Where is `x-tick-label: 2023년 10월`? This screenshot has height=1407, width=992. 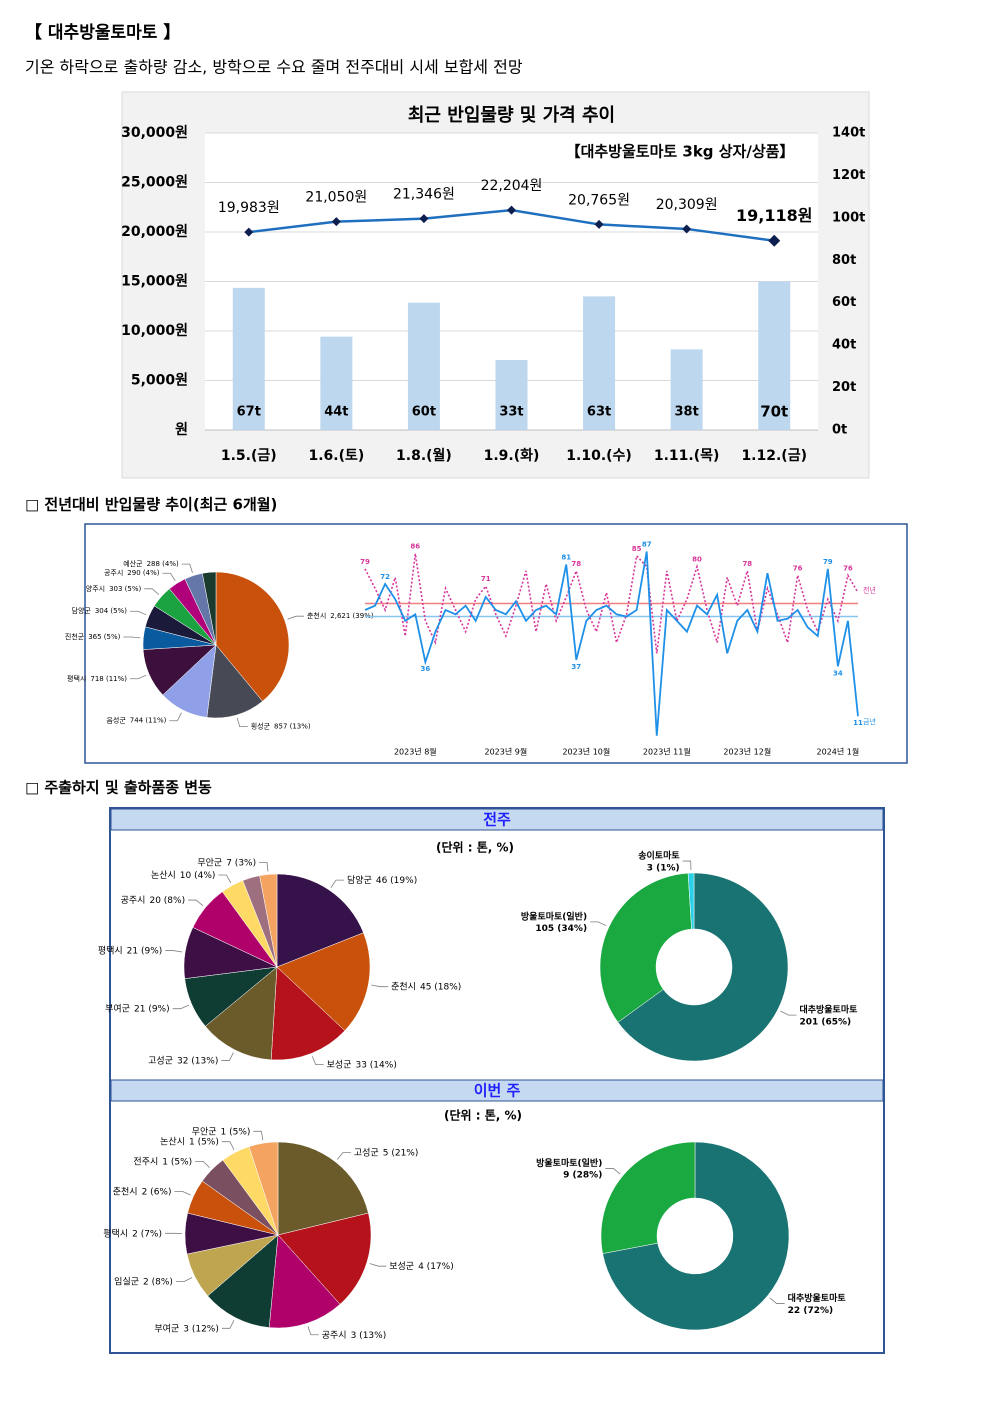
x-tick-label: 2023년 10월 is located at coordinates (586, 752).